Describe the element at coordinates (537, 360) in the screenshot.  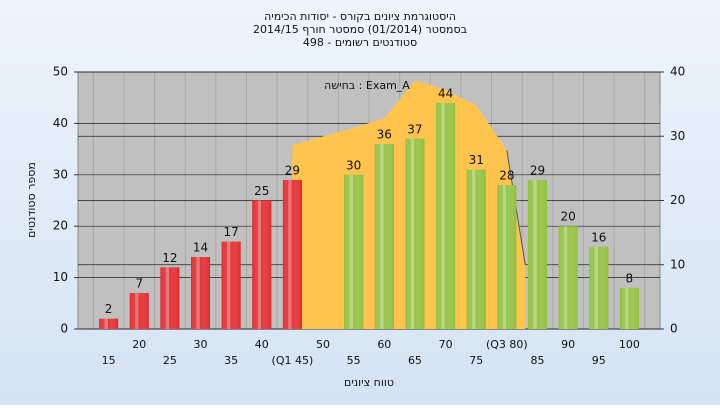
I see `x-tick-label: 85` at that location.